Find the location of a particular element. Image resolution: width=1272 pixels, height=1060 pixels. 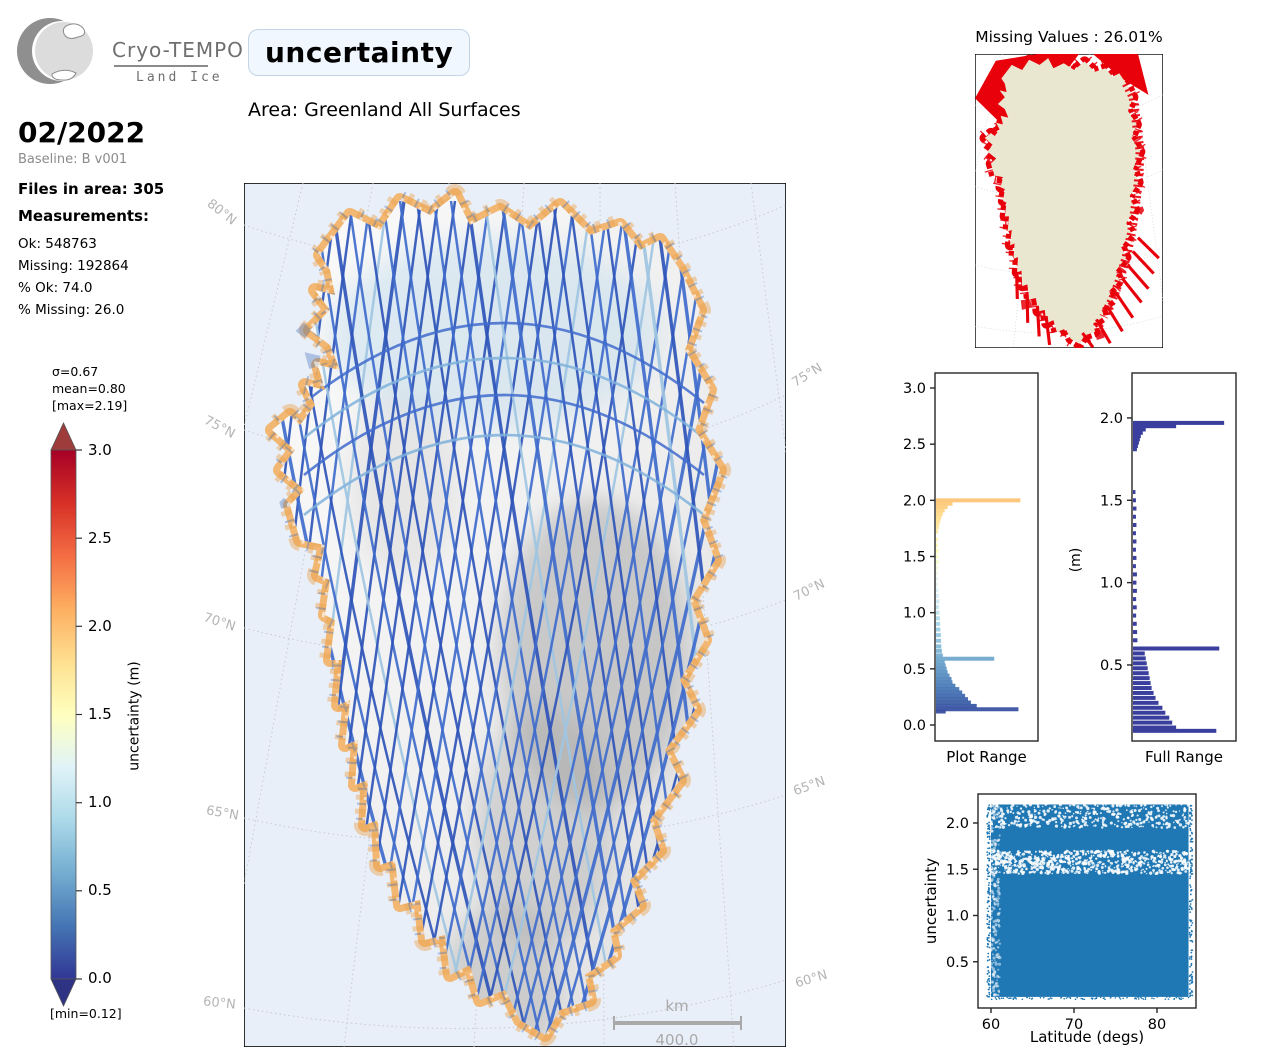

baseline-label: Baseline: B v001 is located at coordinates (73, 159).